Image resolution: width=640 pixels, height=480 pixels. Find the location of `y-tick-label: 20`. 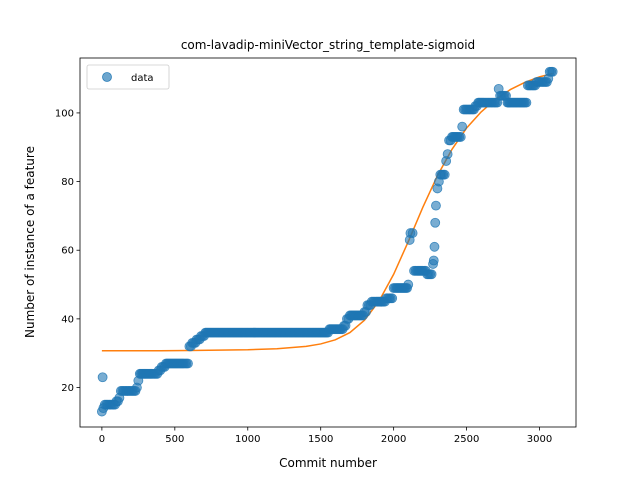

y-tick-label: 20 is located at coordinates (67, 388).